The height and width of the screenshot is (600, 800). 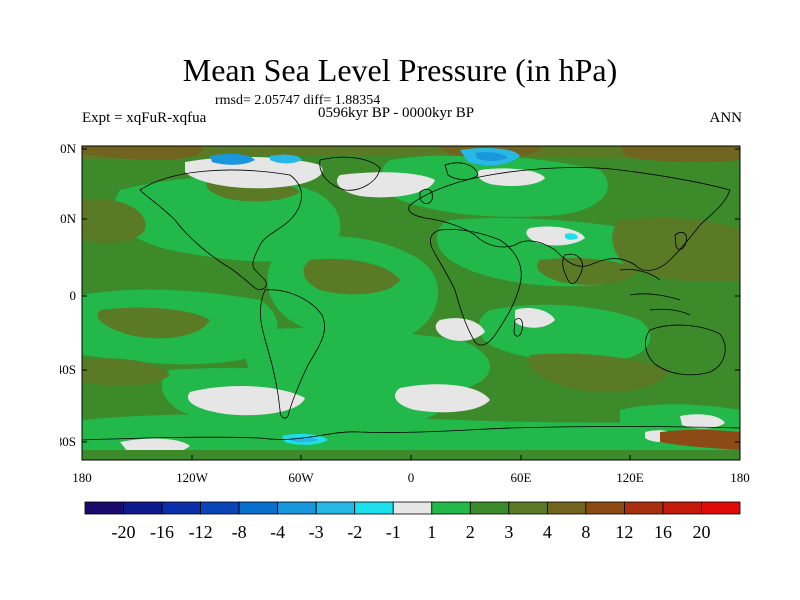 What do you see at coordinates (624, 532) in the screenshot?
I see `colorbar-label: 12` at bounding box center [624, 532].